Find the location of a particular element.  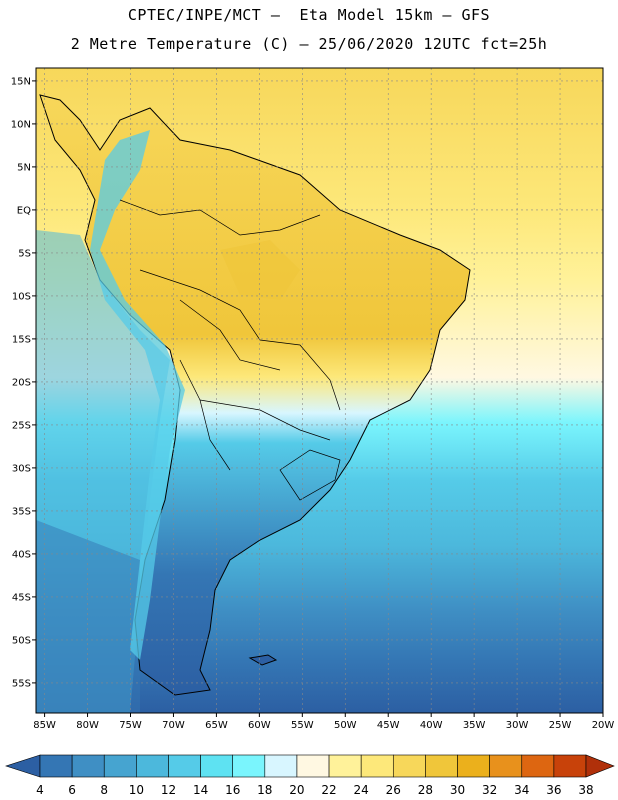

lat-tick-label: 55S is located at coordinates (21, 683).